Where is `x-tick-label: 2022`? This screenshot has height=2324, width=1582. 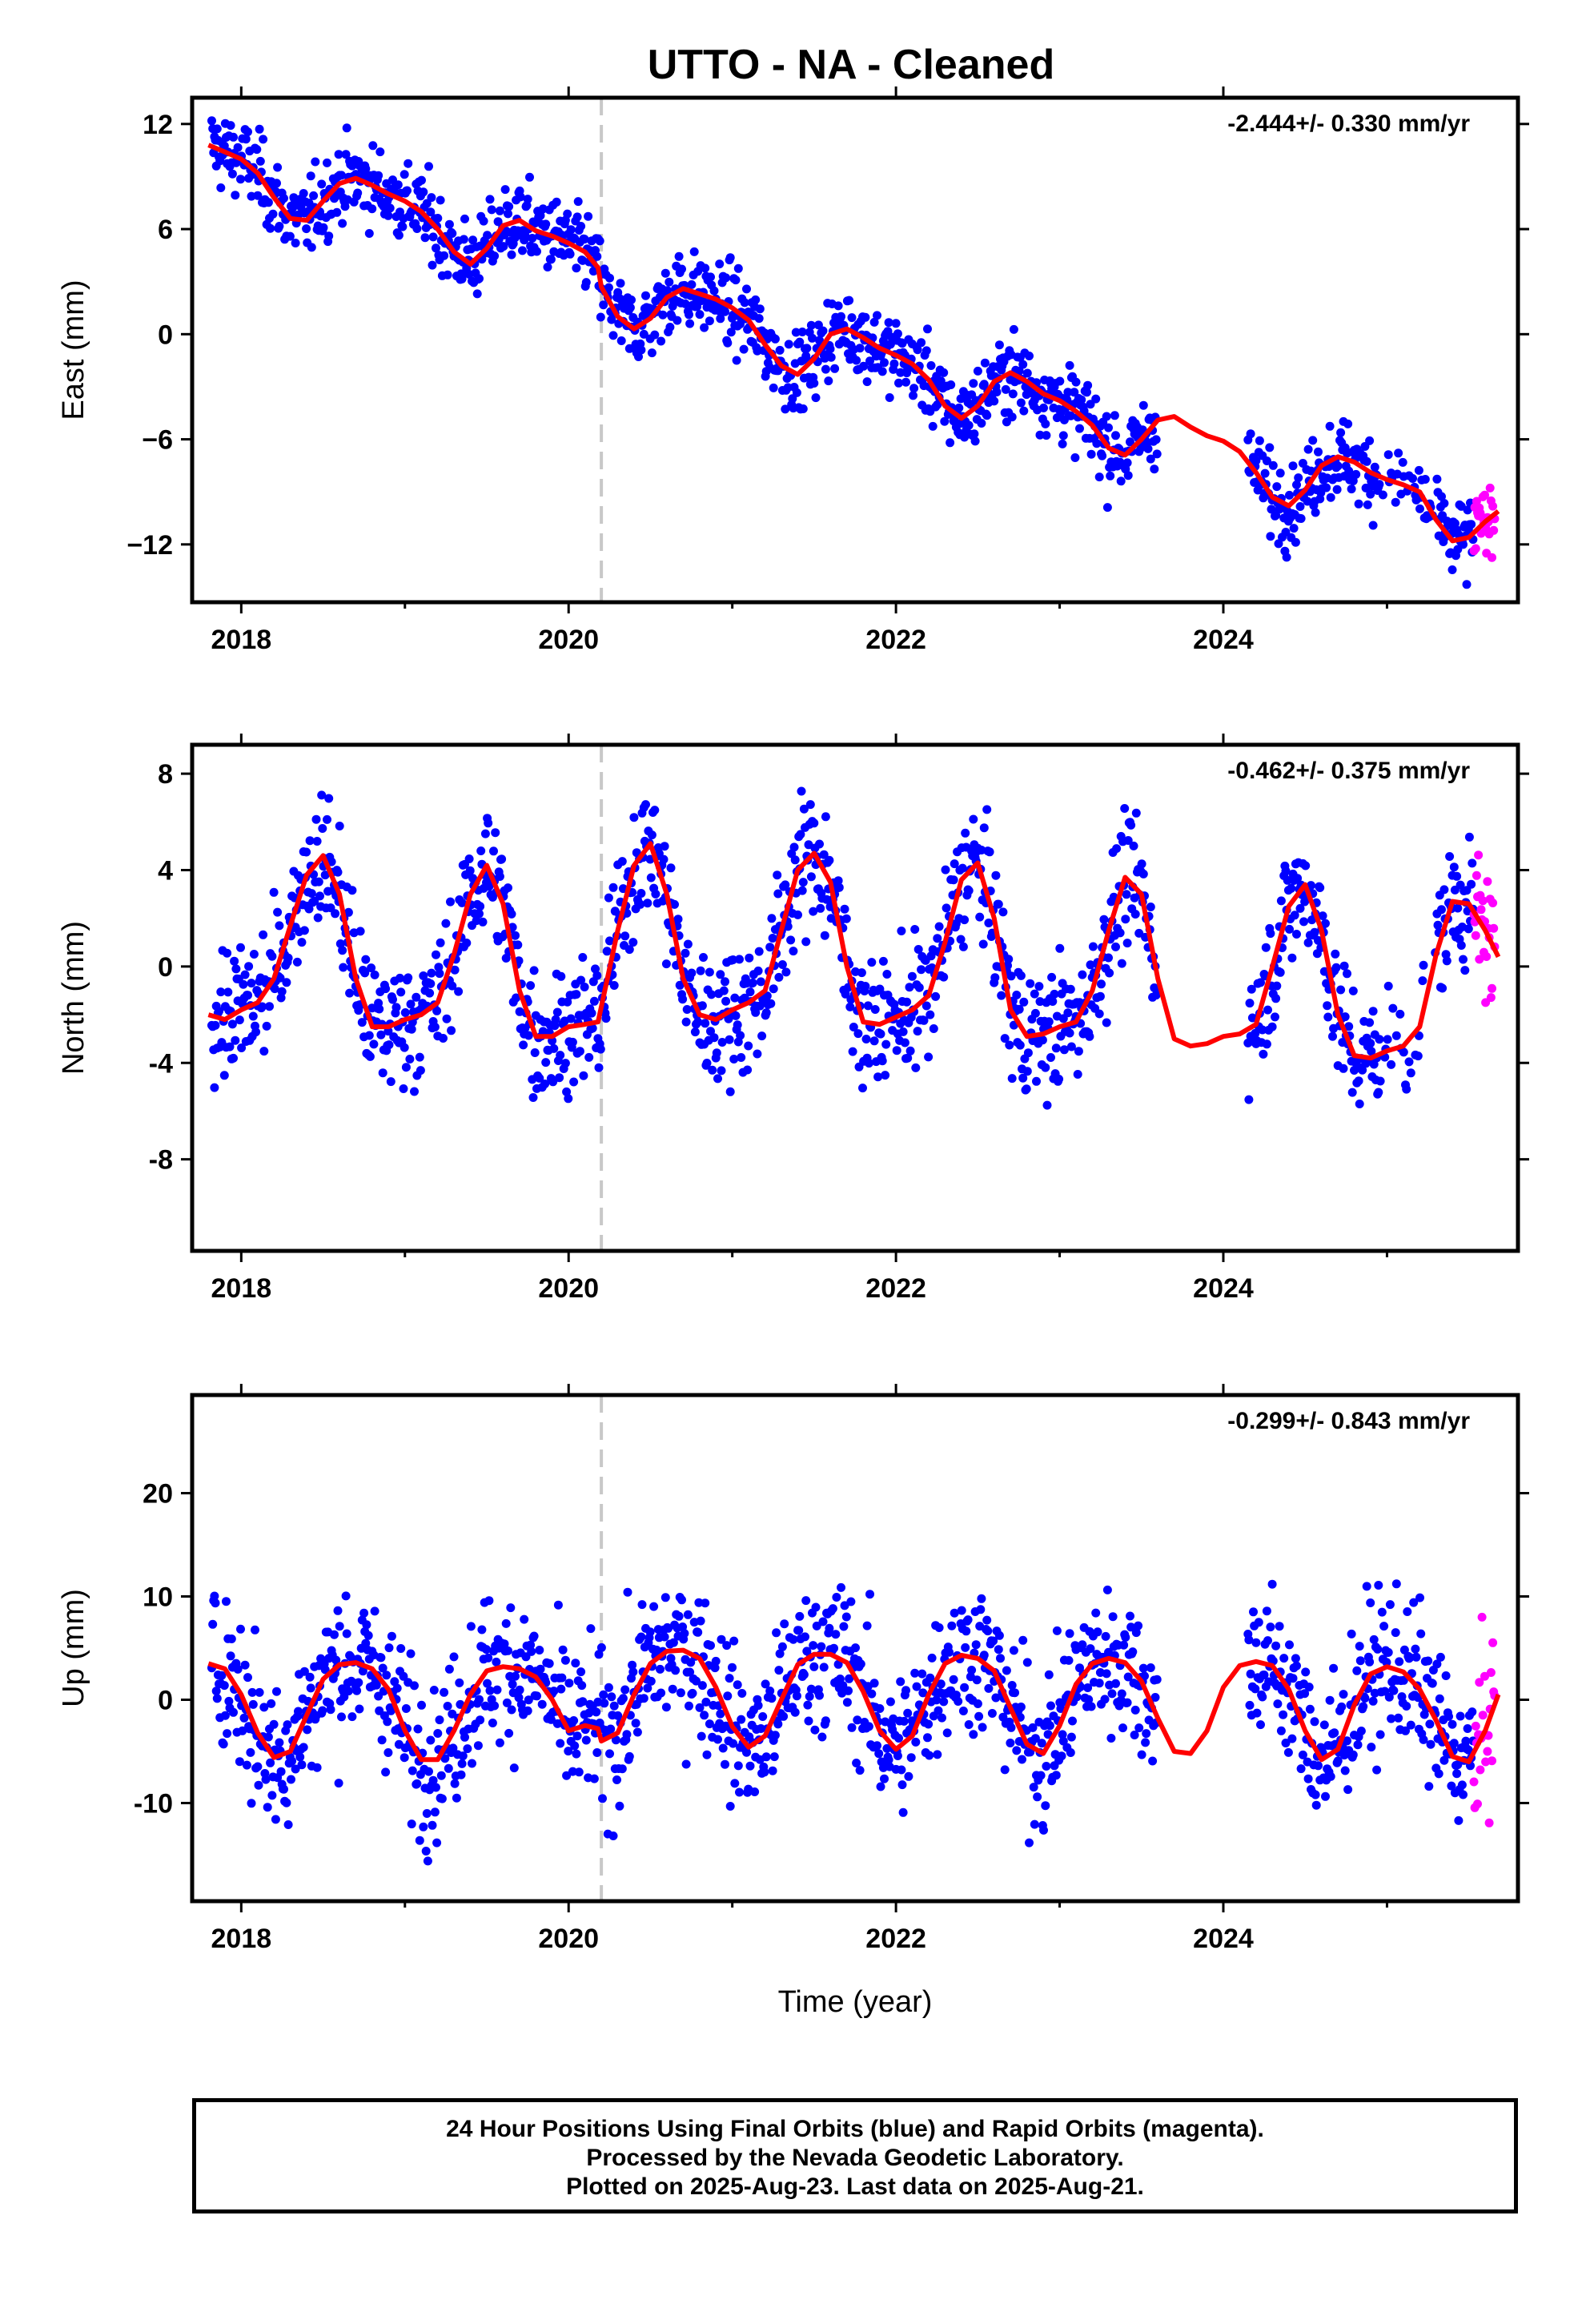
x-tick-label: 2022 is located at coordinates (896, 640).